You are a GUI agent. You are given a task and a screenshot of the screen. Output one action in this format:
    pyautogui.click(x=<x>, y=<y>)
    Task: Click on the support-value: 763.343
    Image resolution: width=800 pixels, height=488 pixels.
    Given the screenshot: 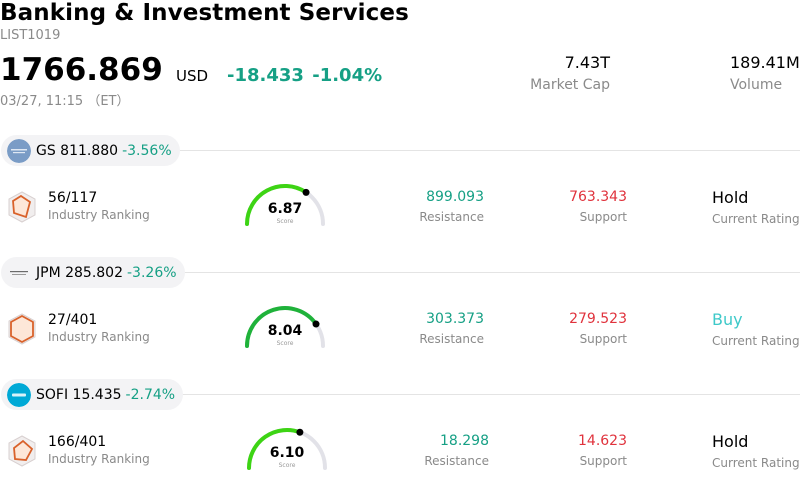 What is the action you would take?
    pyautogui.click(x=598, y=197)
    